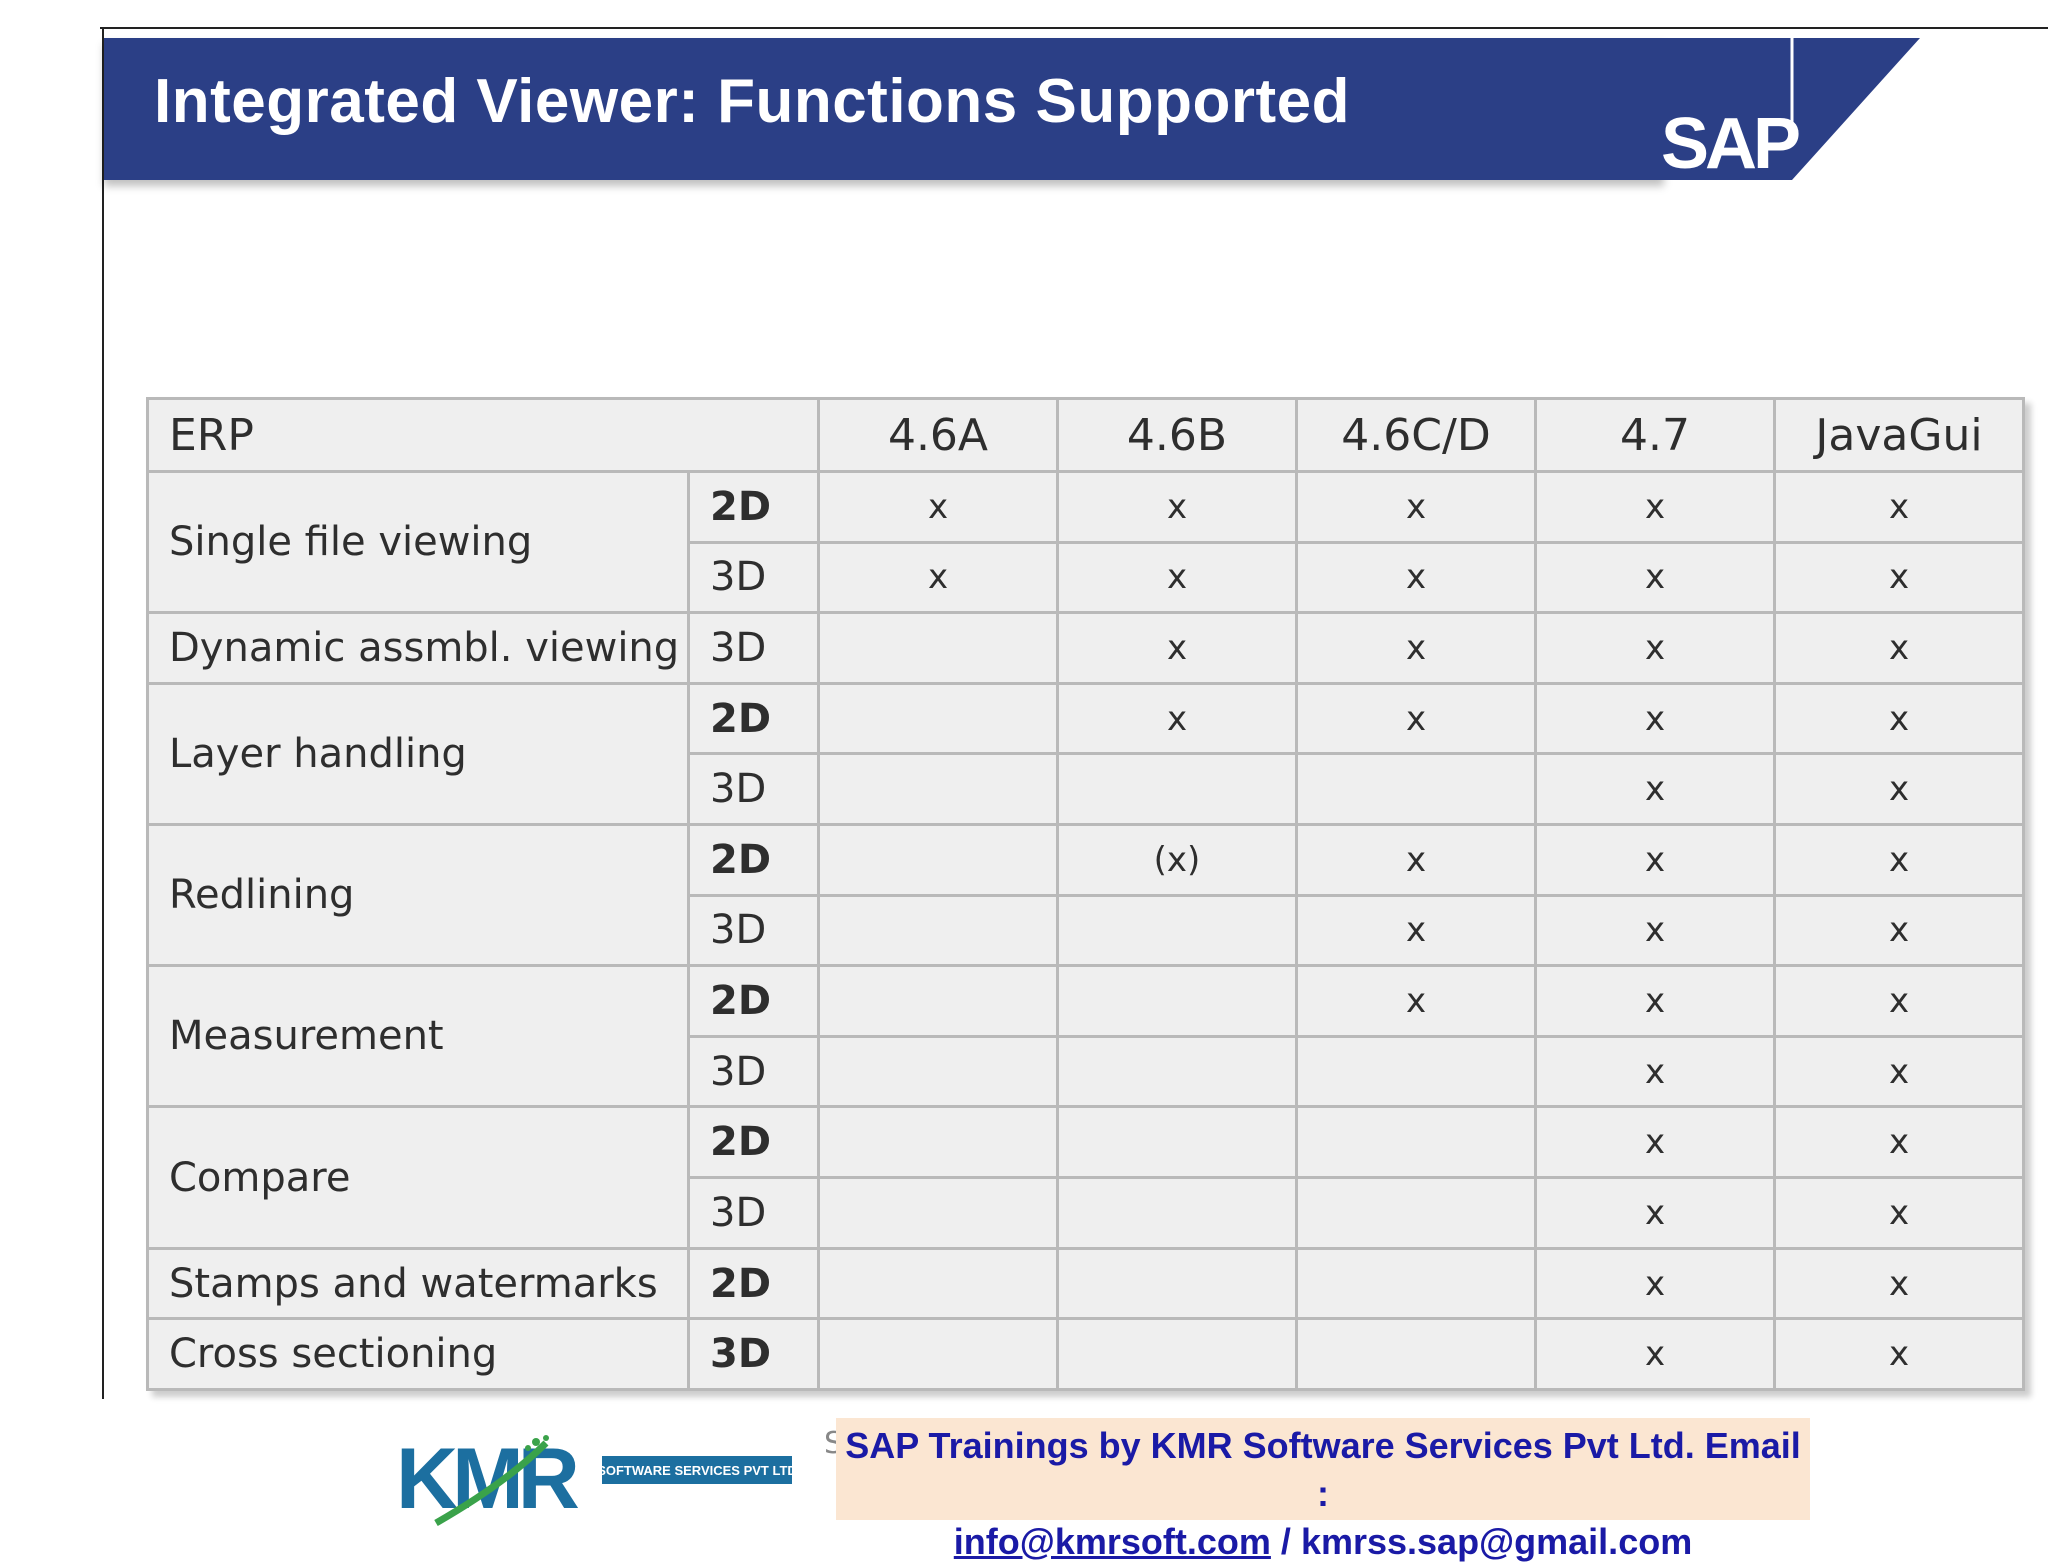 The width and height of the screenshot is (2048, 1566). Describe the element at coordinates (1496, 1541) in the screenshot. I see `email-2: kmrss.sap@gmail.com` at that location.